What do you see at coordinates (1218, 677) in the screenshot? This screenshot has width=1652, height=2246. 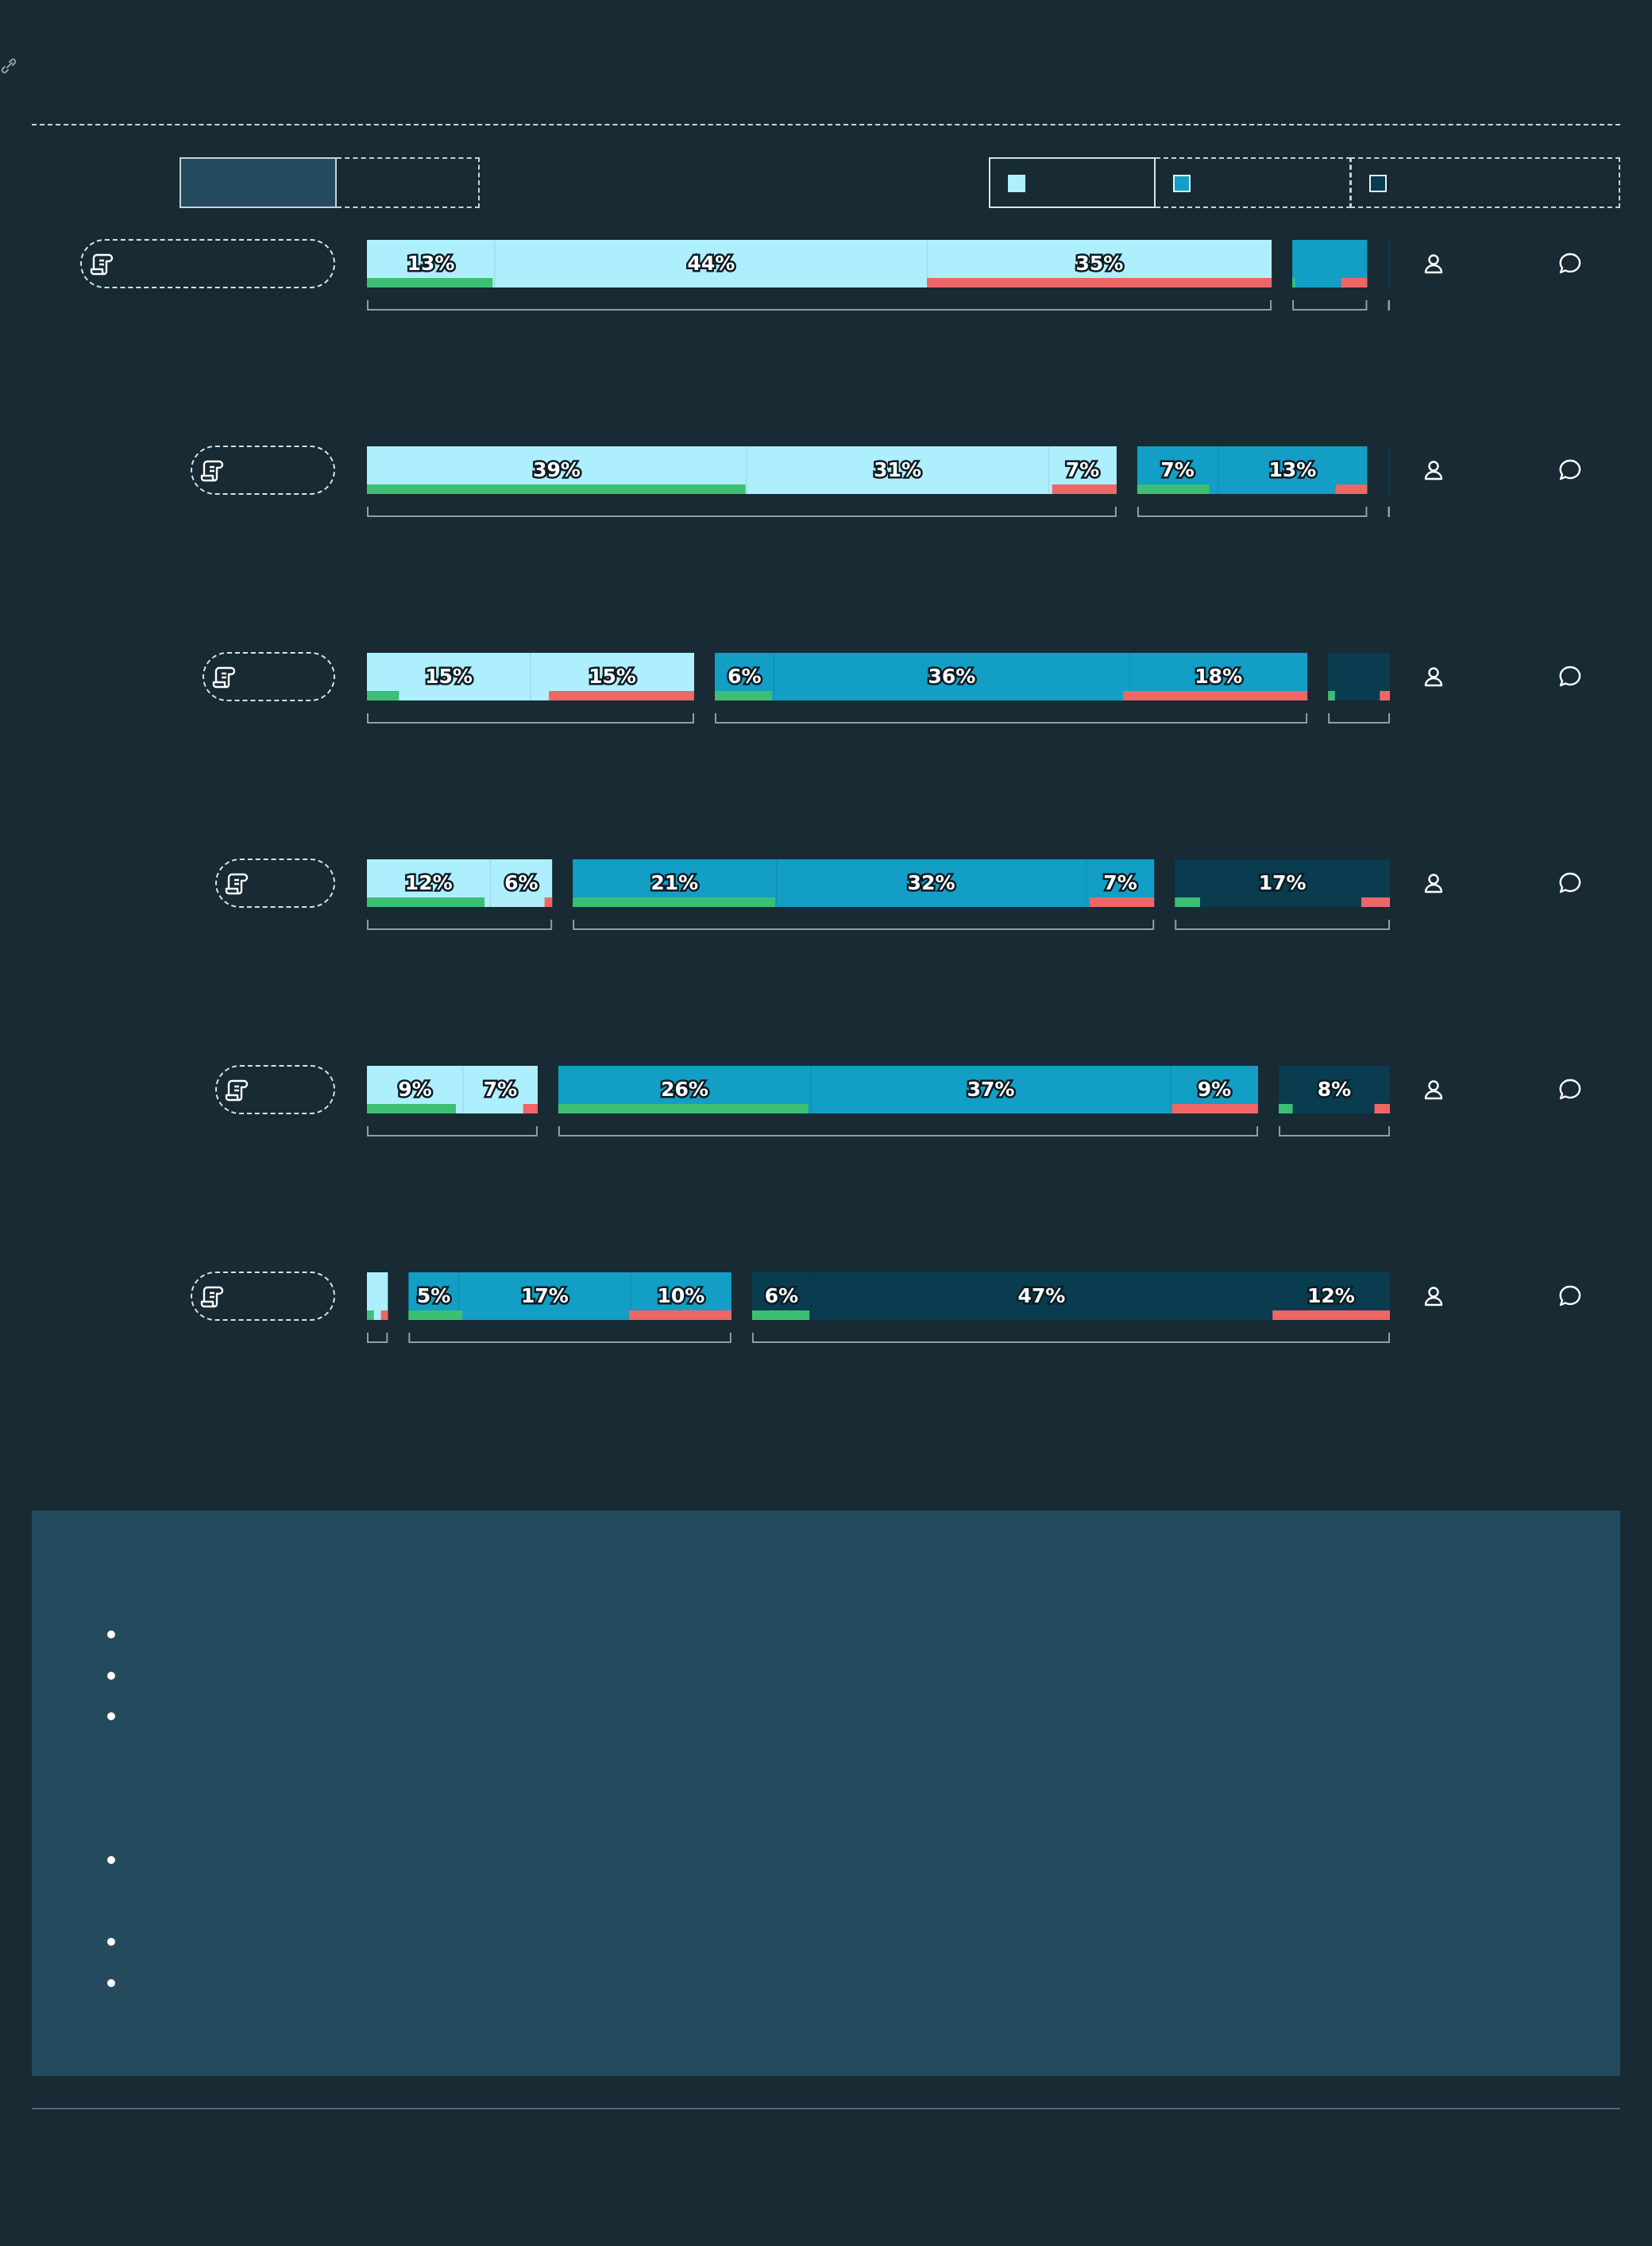 I see `data-label: 18%` at bounding box center [1218, 677].